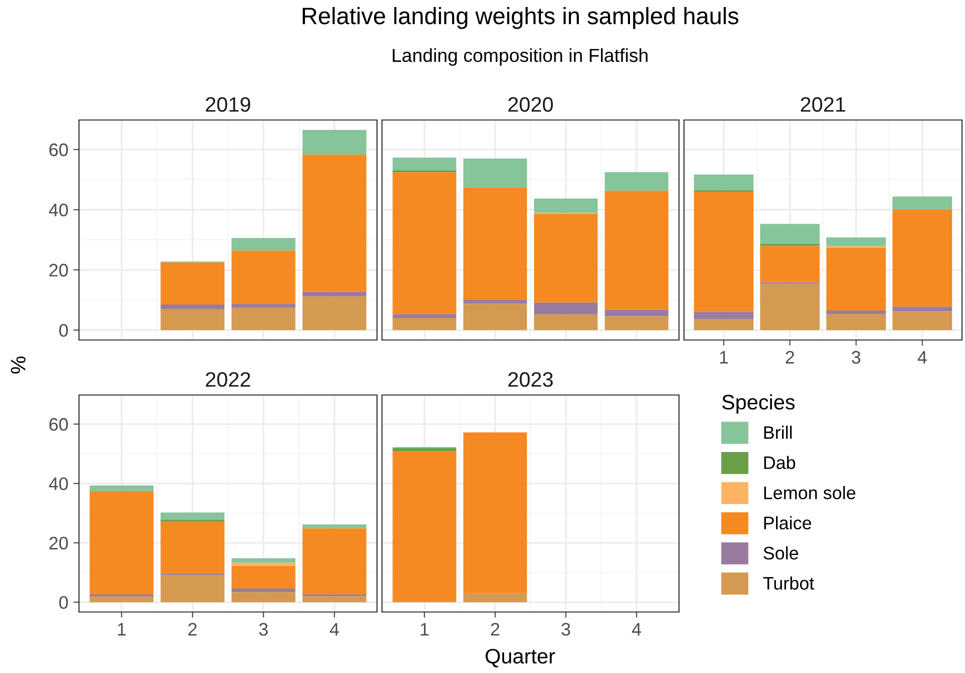  Describe the element at coordinates (18, 365) in the screenshot. I see `y-axis-title: %` at that location.